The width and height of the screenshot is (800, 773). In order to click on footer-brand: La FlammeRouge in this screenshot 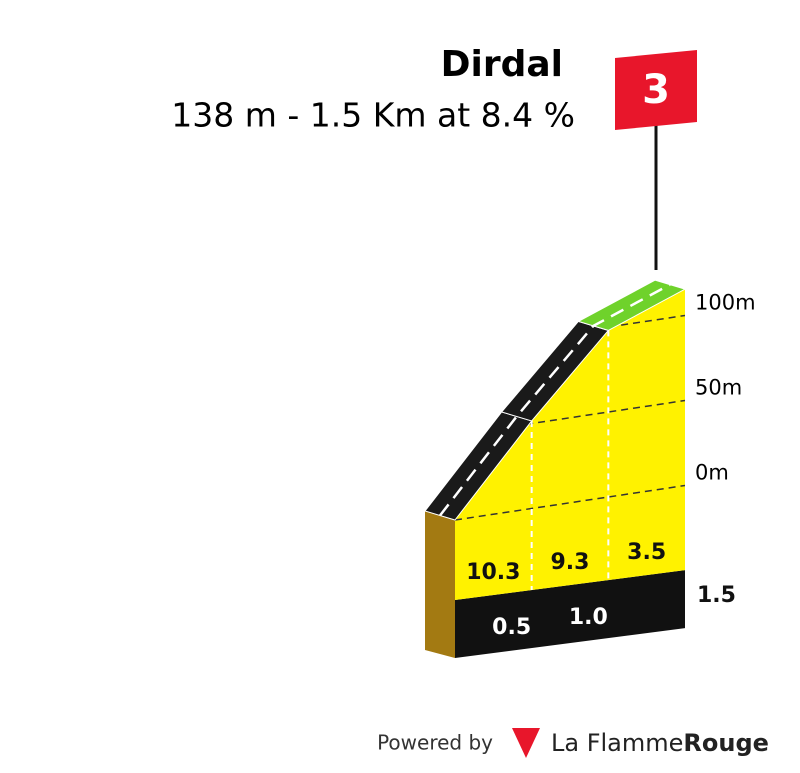, I will do `click(660, 743)`.